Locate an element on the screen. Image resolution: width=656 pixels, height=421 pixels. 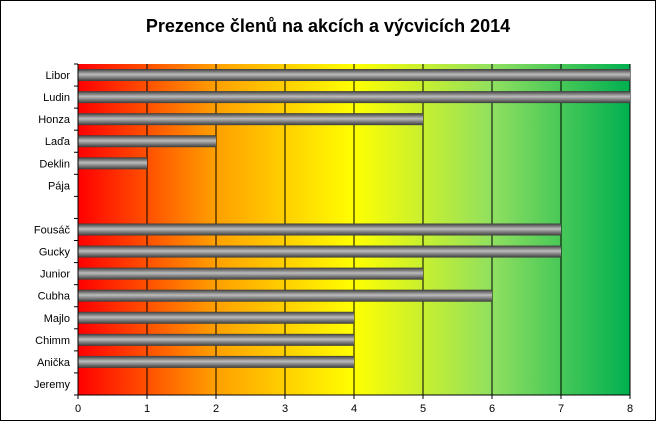
x-tick-label: 8 is located at coordinates (630, 409).